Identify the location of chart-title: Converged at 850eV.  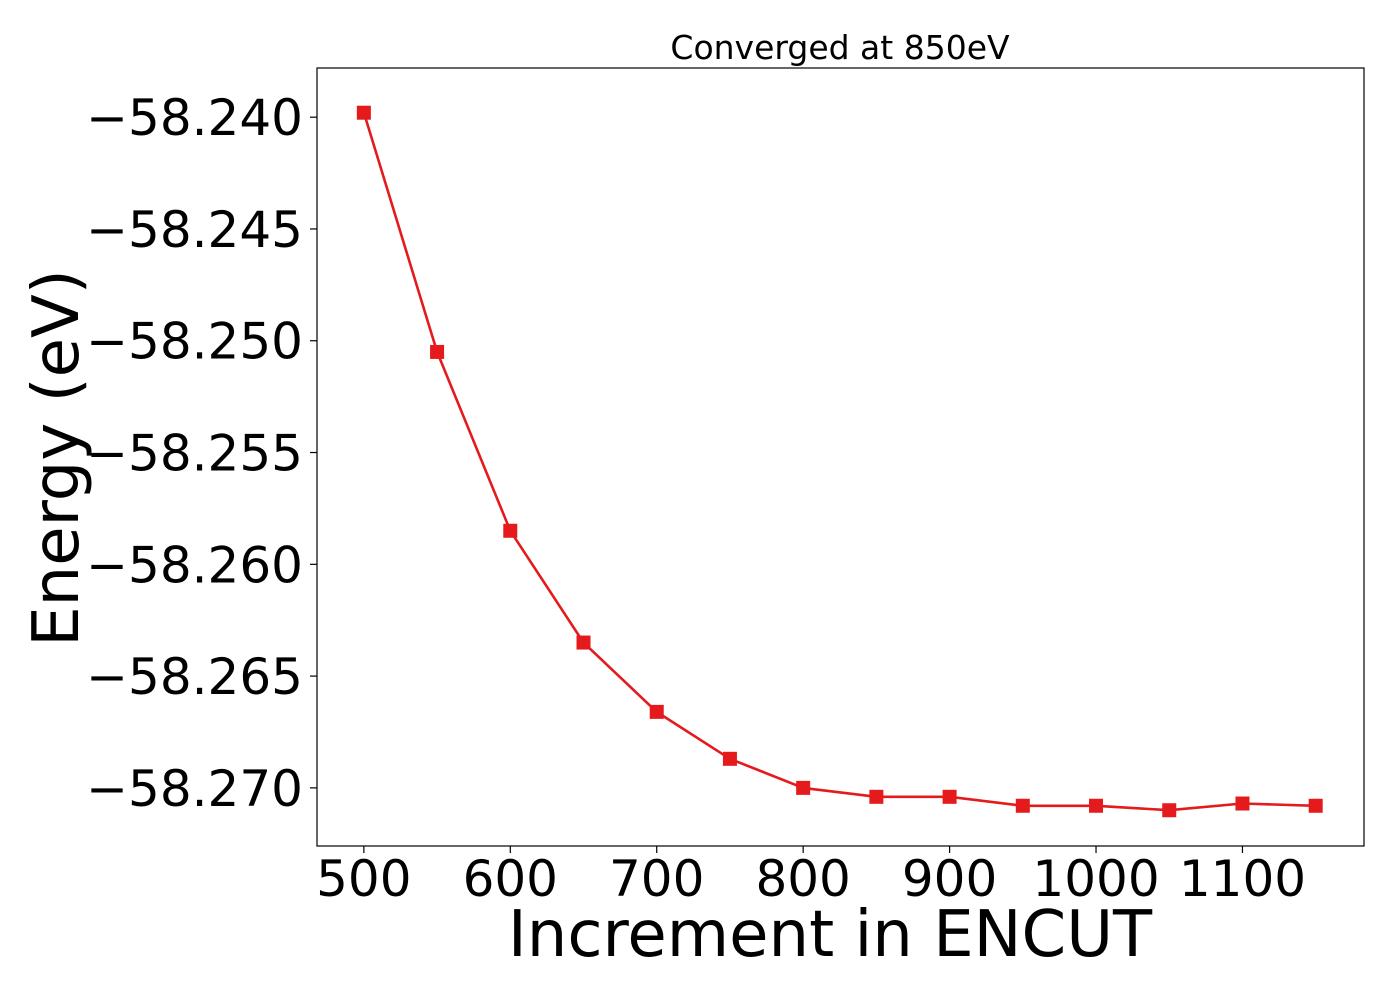
(840, 47).